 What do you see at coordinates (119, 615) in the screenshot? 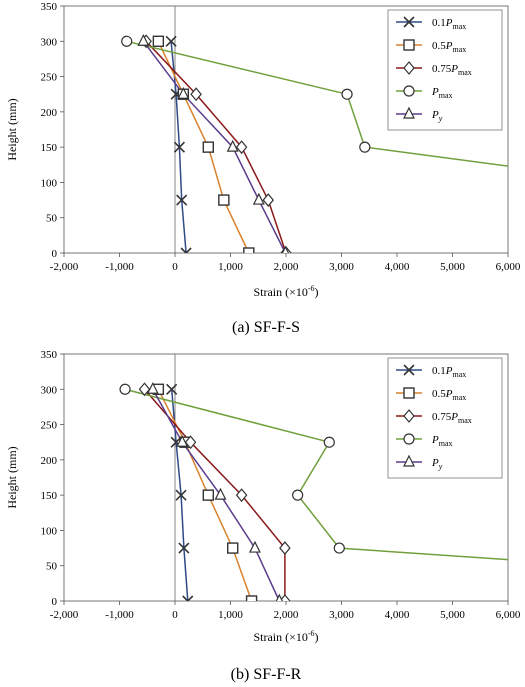
I see `x-tick-label: -1,000` at bounding box center [119, 615].